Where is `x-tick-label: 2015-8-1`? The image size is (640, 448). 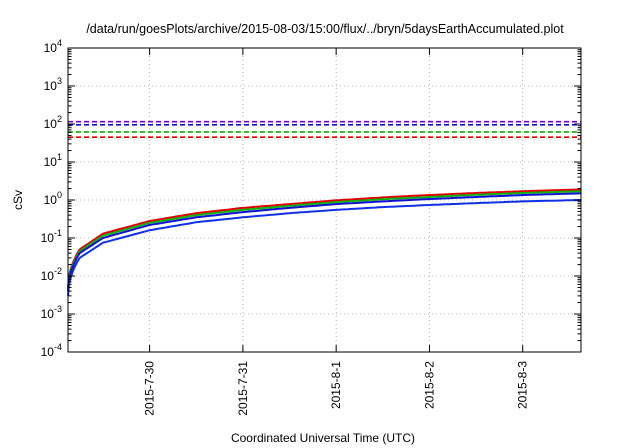 x-tick-label: 2015-8-1 is located at coordinates (336, 385).